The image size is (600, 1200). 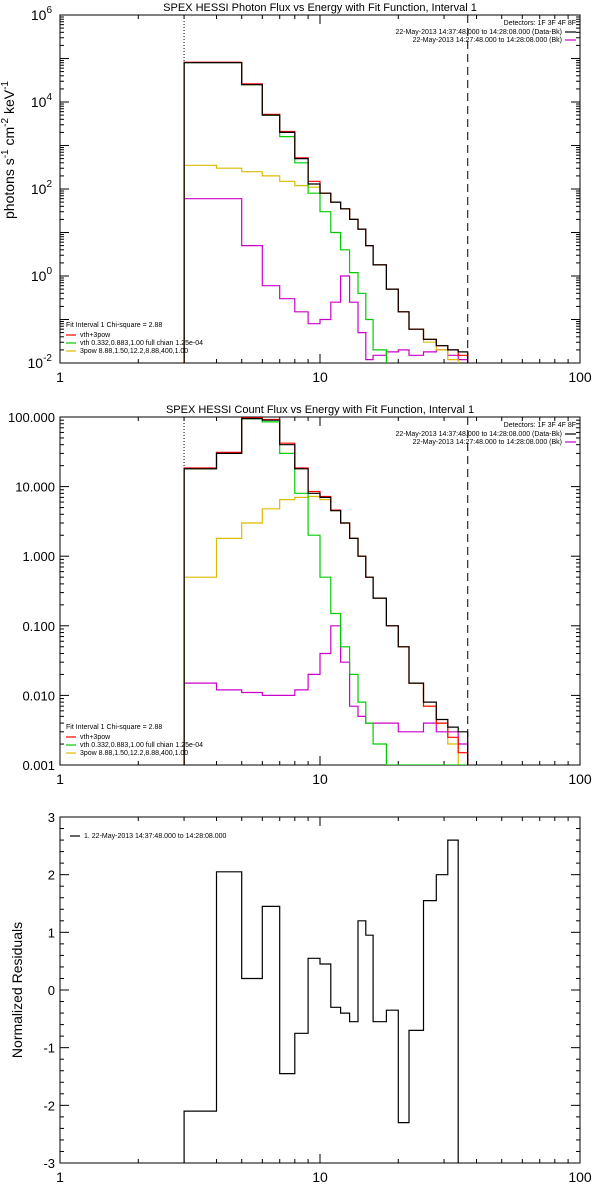 What do you see at coordinates (38, 695) in the screenshot?
I see `y-tick-label: 0.010` at bounding box center [38, 695].